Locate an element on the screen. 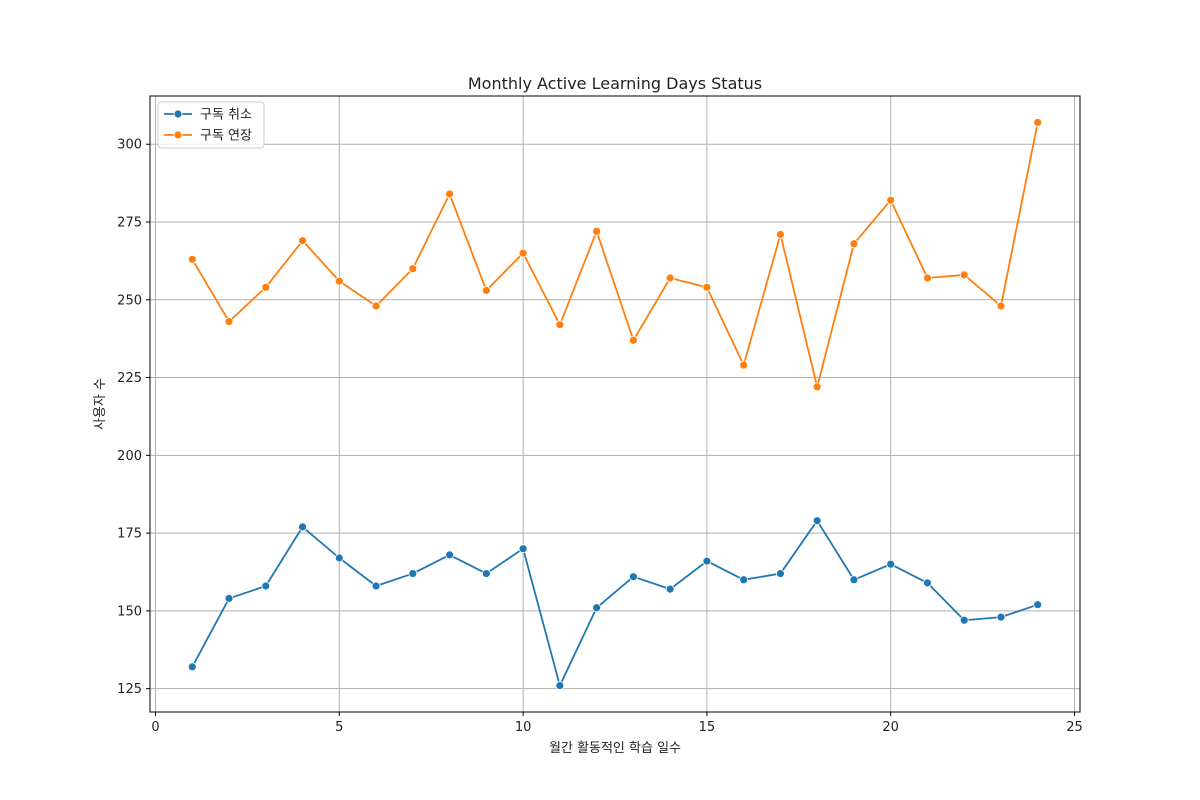  series-line is located at coordinates (615, 603).